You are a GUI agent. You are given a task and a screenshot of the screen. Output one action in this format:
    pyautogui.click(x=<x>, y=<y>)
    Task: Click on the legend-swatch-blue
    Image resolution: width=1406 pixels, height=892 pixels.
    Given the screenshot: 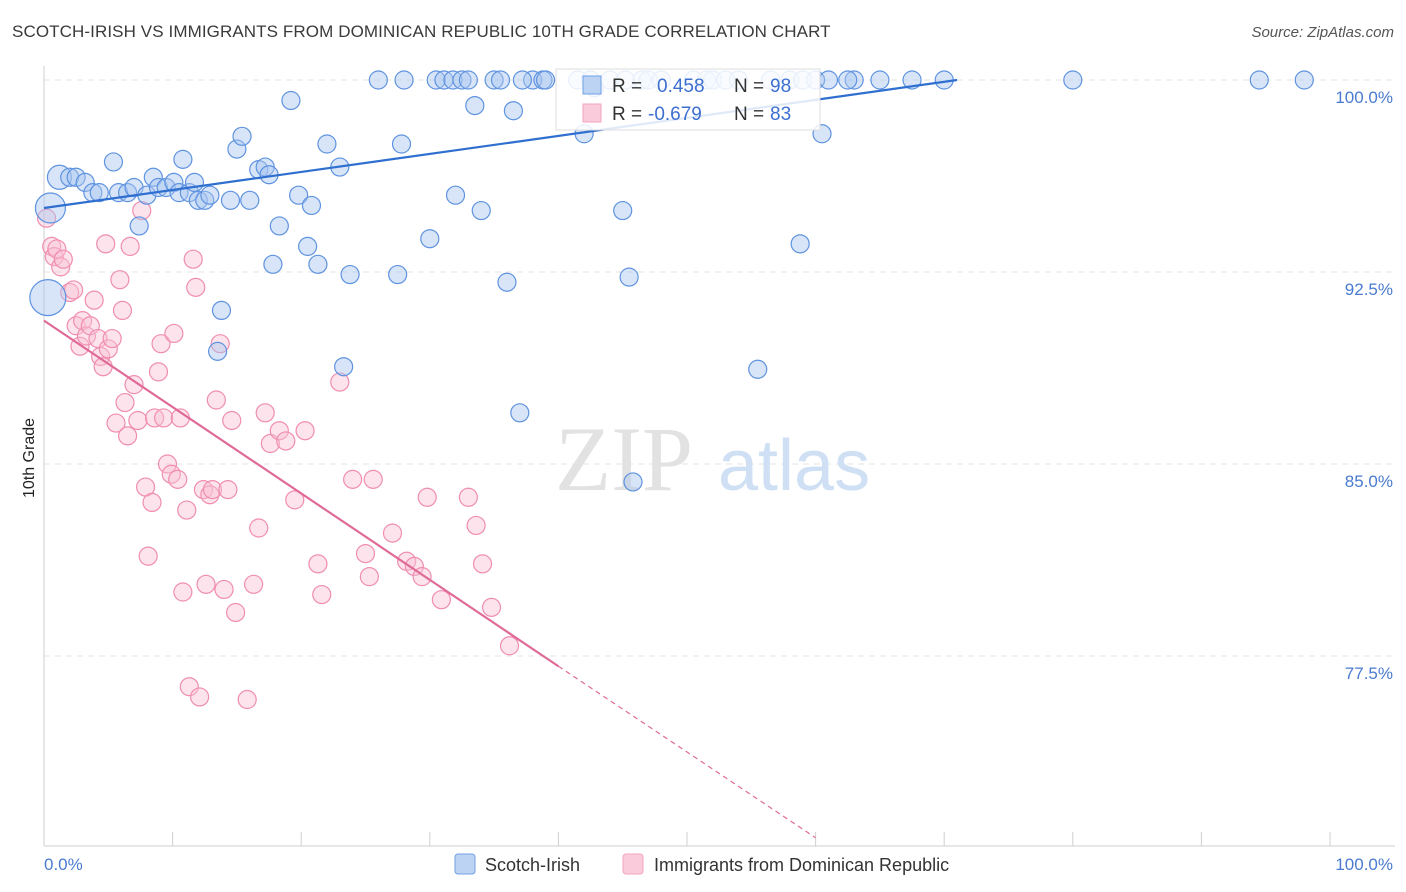 What is the action you would take?
    pyautogui.click(x=592, y=85)
    